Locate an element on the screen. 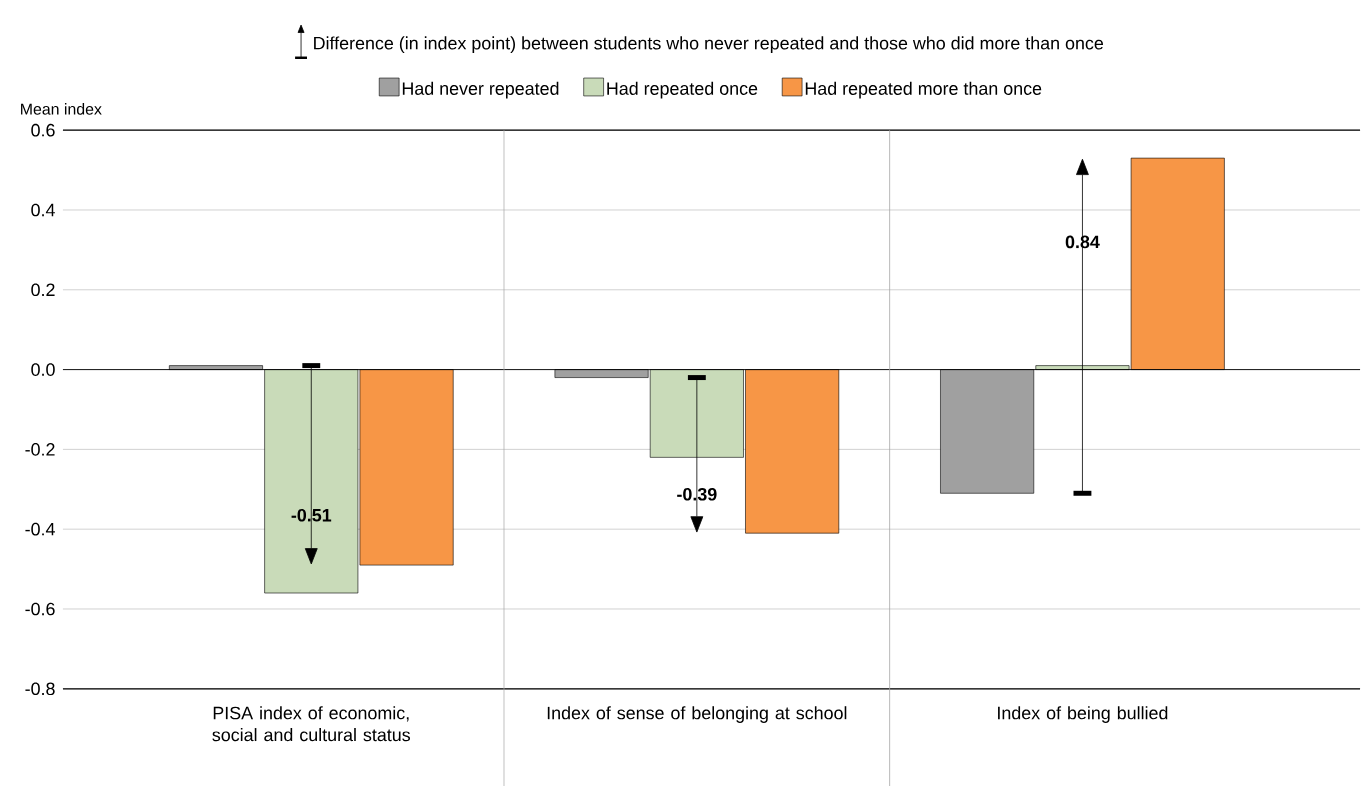  y-tick-label: 0.4 is located at coordinates (43, 210).